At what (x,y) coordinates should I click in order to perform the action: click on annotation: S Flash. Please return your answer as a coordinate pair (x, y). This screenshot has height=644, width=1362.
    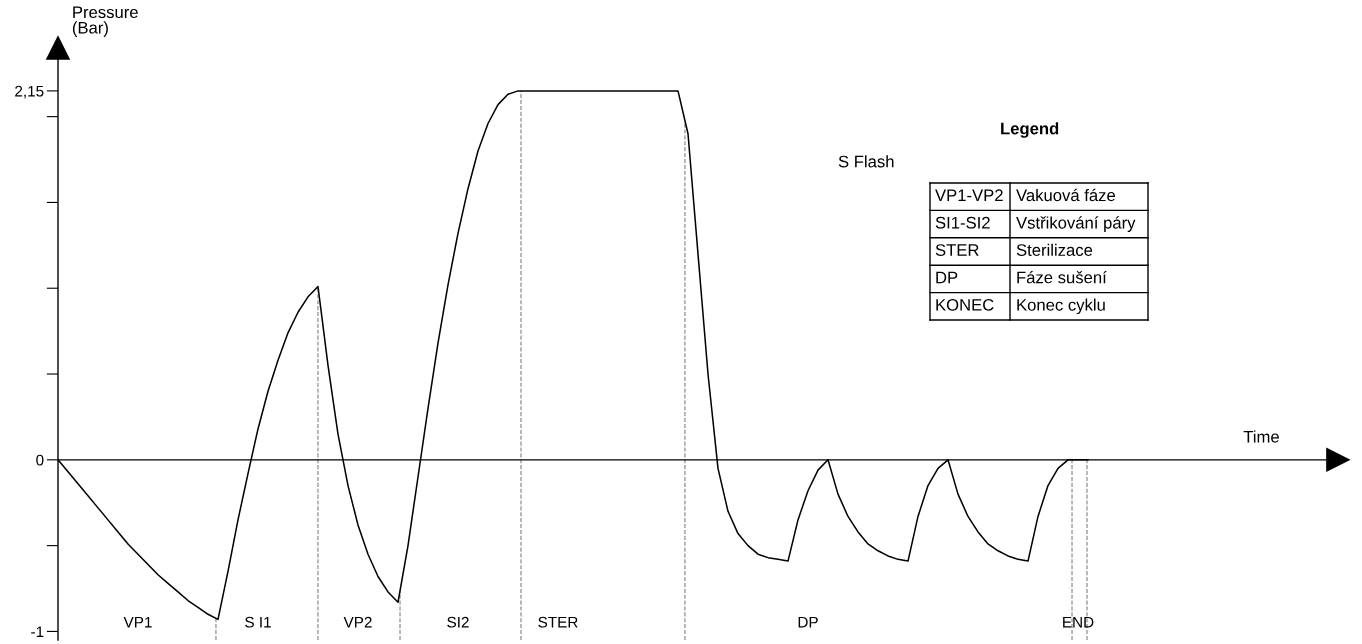
    Looking at the image, I should click on (866, 161).